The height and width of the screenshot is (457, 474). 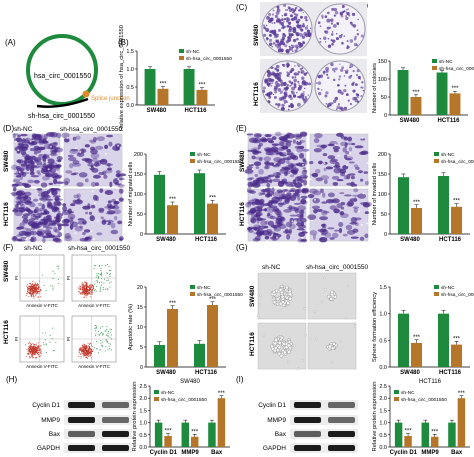 I want to click on h-label-mmp9: MMP9, so click(x=50, y=420).